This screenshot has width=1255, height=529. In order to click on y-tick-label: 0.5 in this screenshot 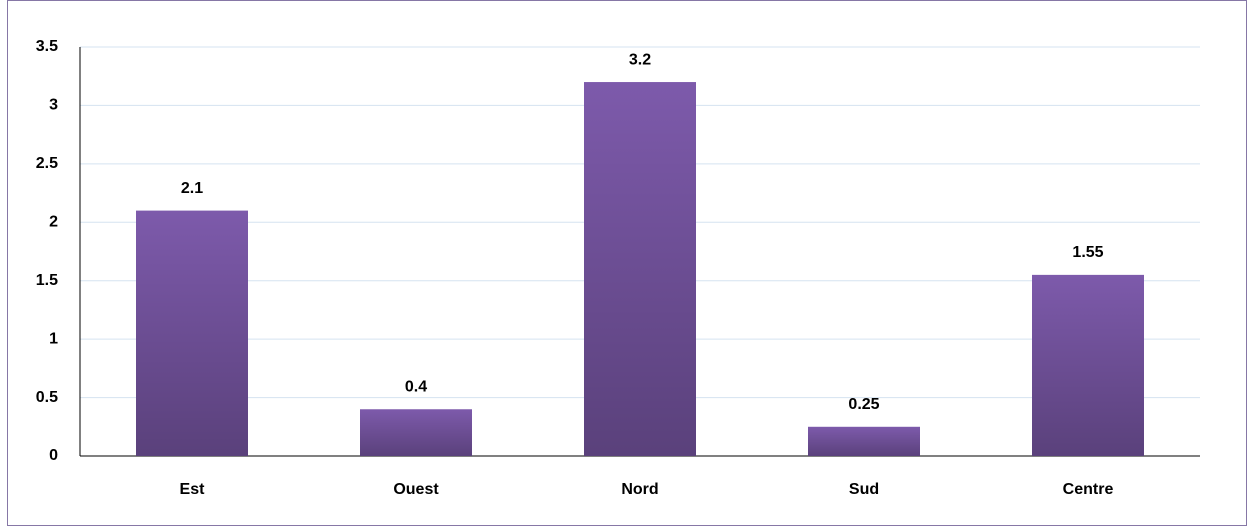, I will do `click(47, 397)`.